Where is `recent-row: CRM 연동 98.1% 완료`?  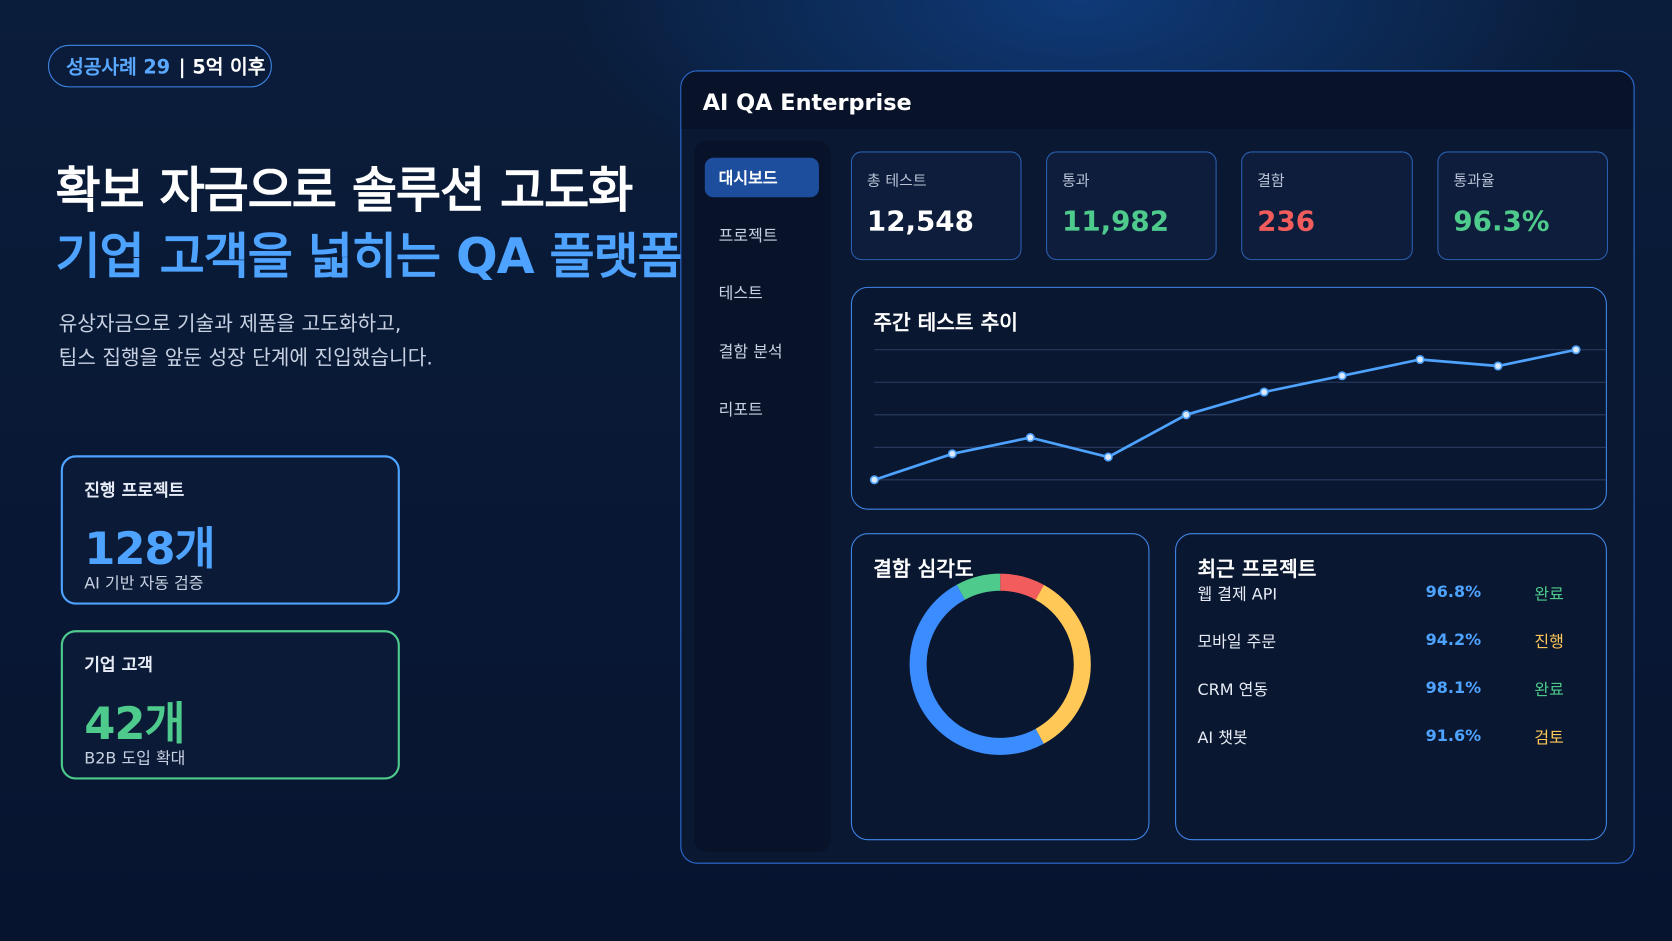 recent-row: CRM 연동 98.1% 완료 is located at coordinates (1394, 691).